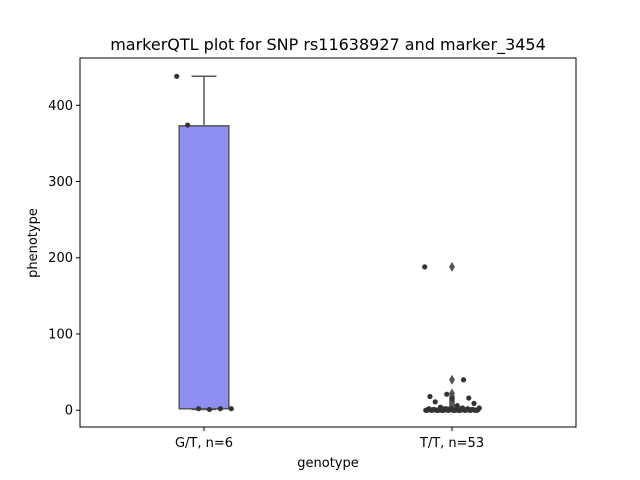  Describe the element at coordinates (329, 439) in the screenshot. I see `x-axis: G/T, n=6 T/T, n=53` at that location.